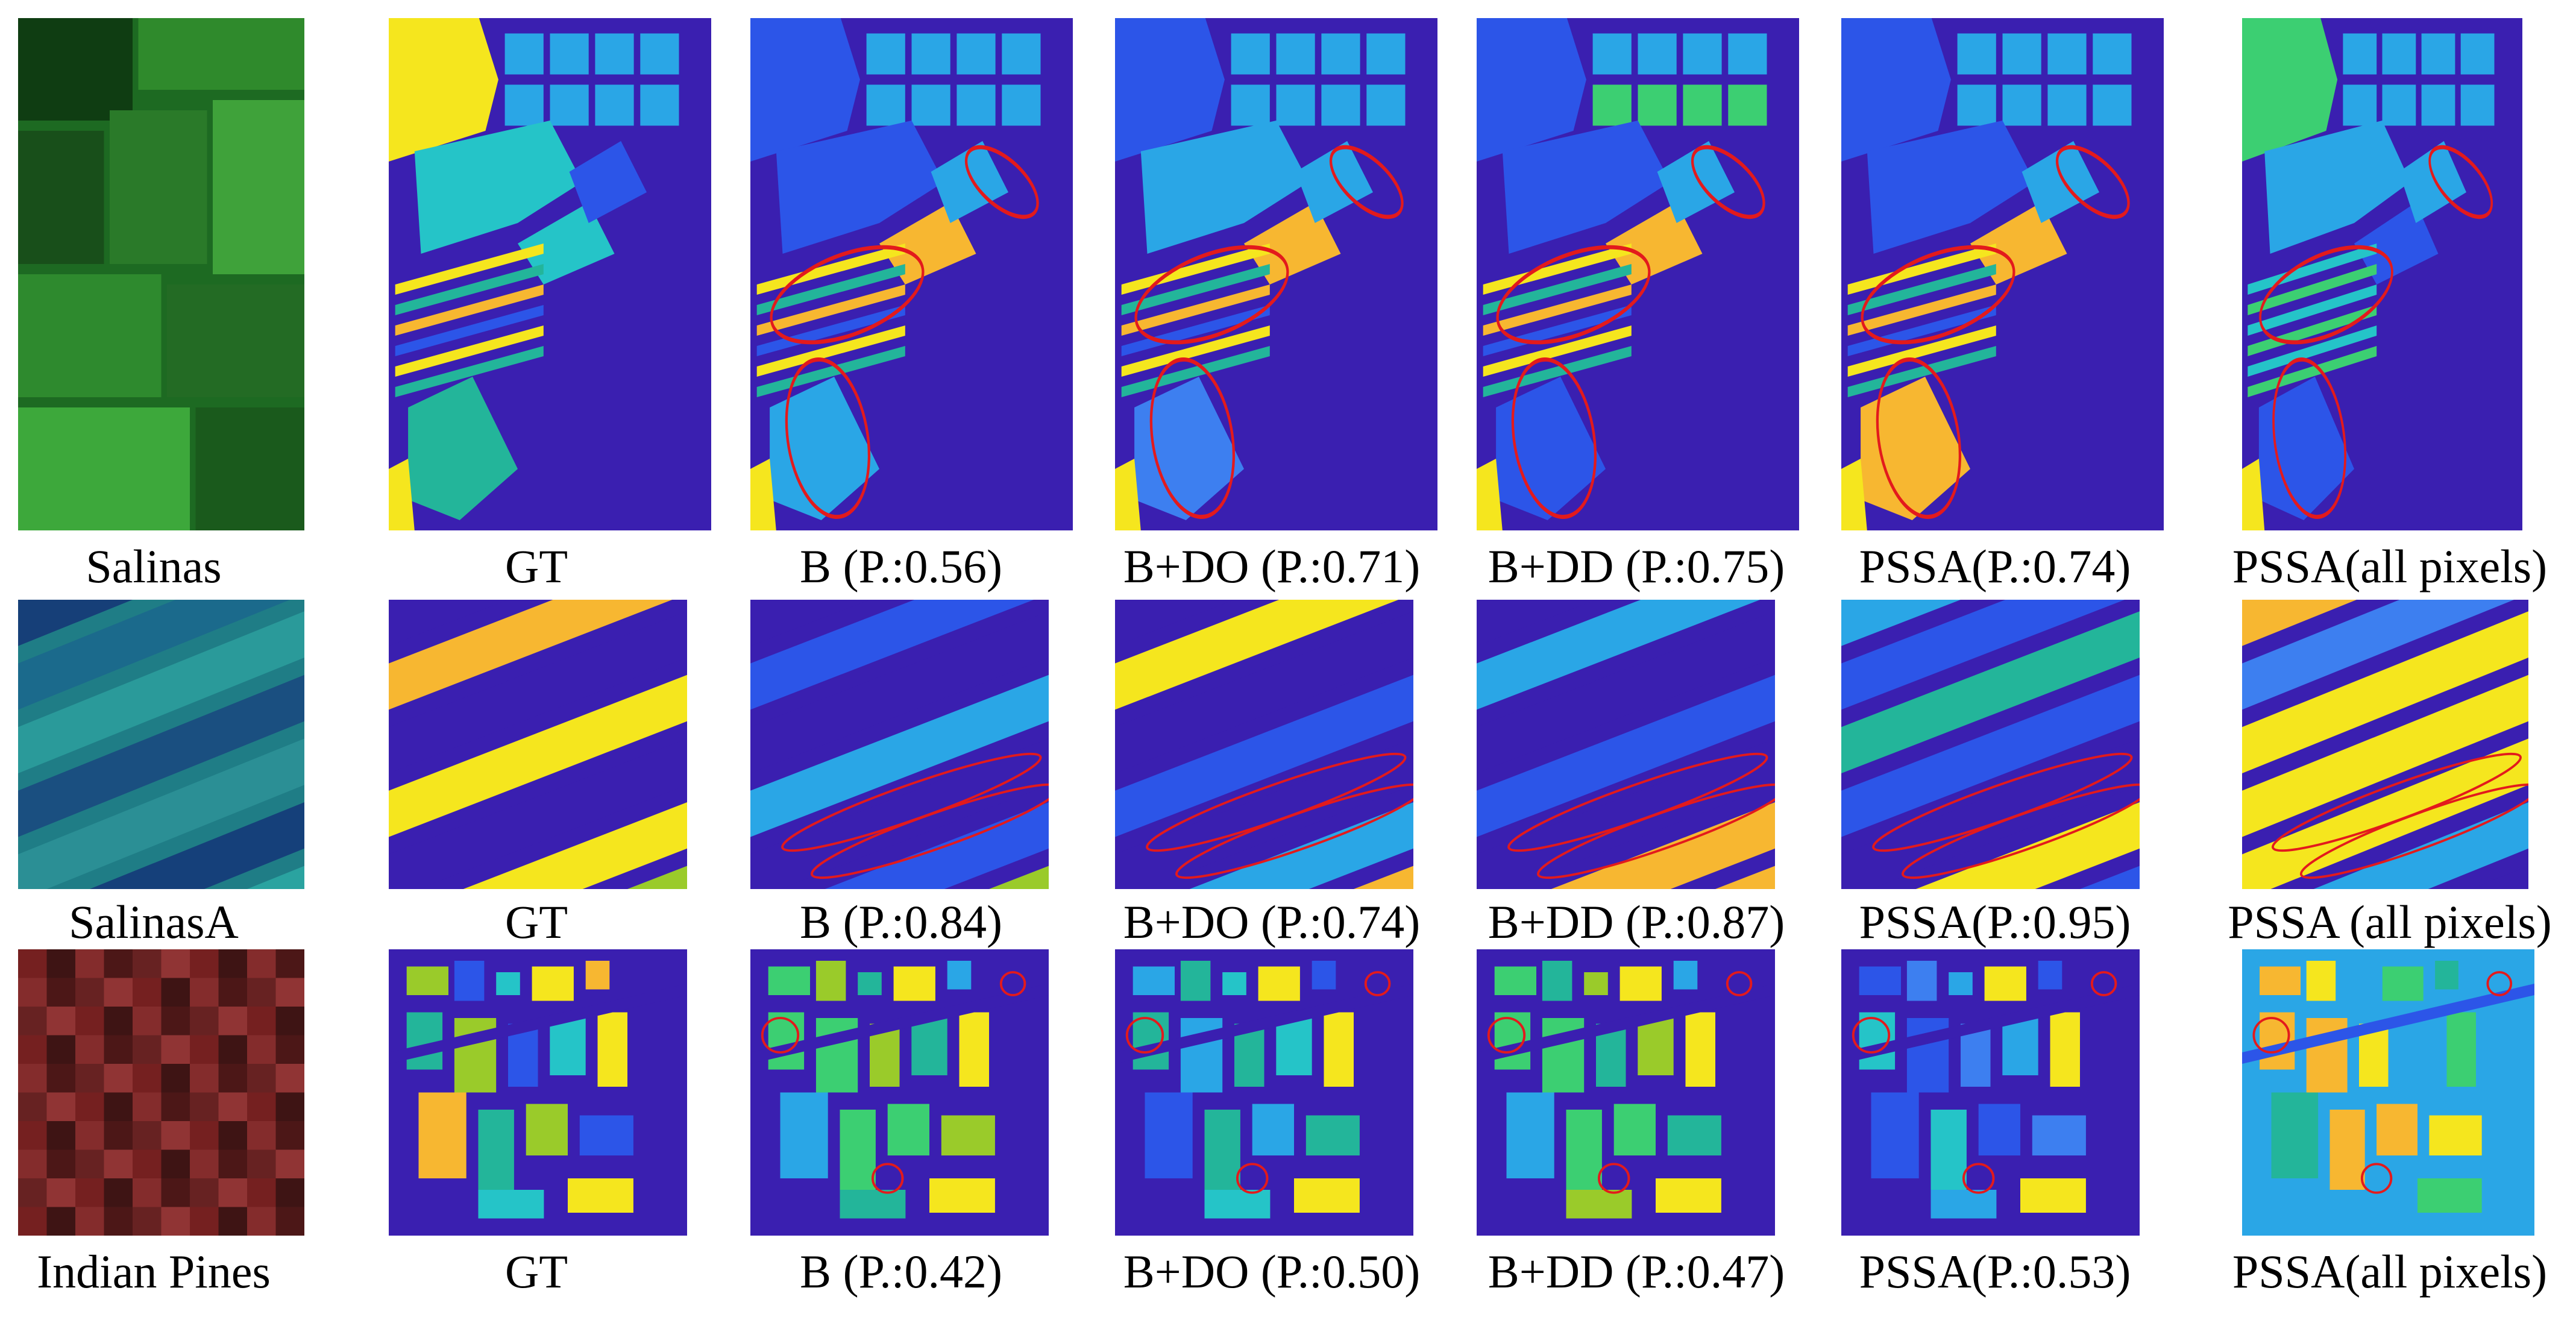 The height and width of the screenshot is (1320, 2576). I want to click on panel-indian-pines-all, so click(2388, 1092).